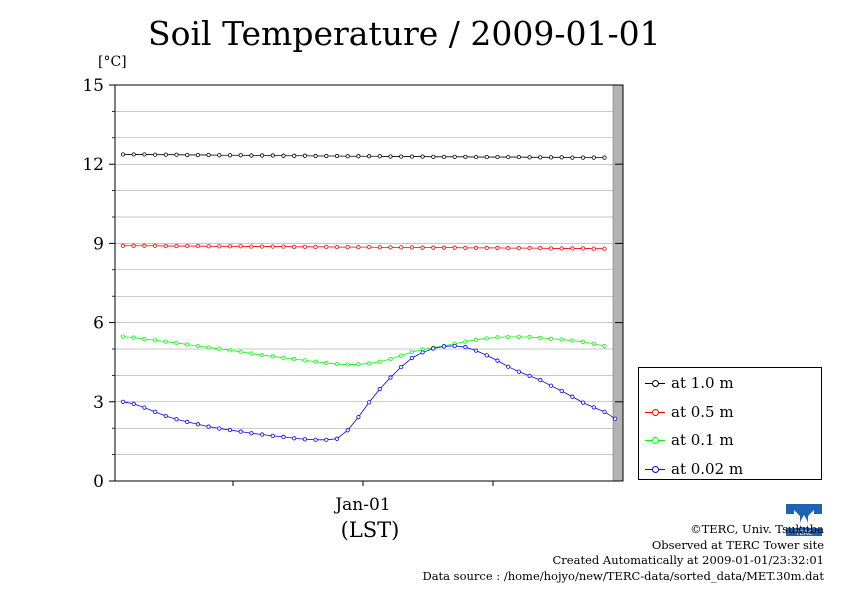  What do you see at coordinates (707, 468) in the screenshot?
I see `legend-label: at 0.02 m` at bounding box center [707, 468].